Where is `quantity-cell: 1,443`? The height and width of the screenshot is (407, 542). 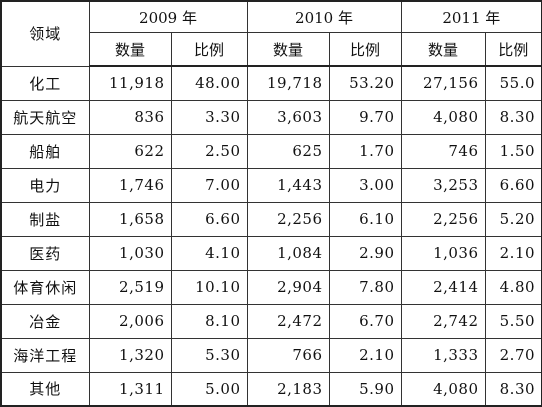 quantity-cell: 1,443 is located at coordinates (288, 185).